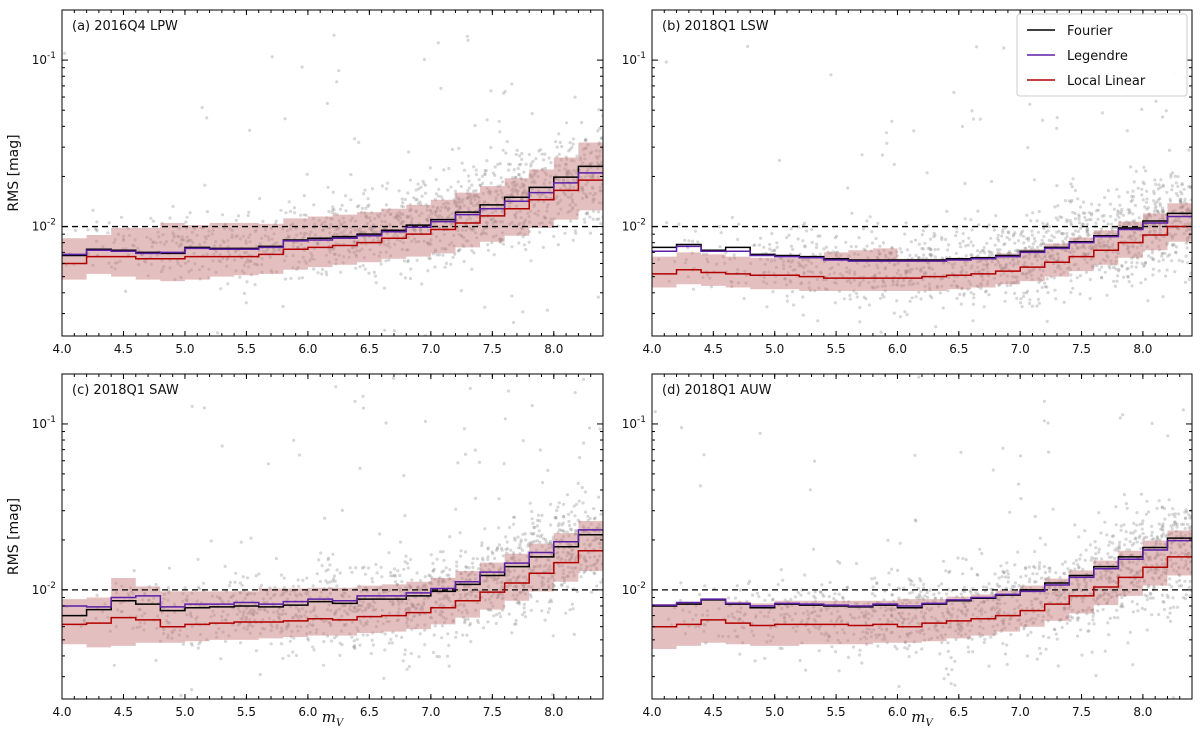  Describe the element at coordinates (1020, 349) in the screenshot. I see `x-tick-label: 7.0` at that location.